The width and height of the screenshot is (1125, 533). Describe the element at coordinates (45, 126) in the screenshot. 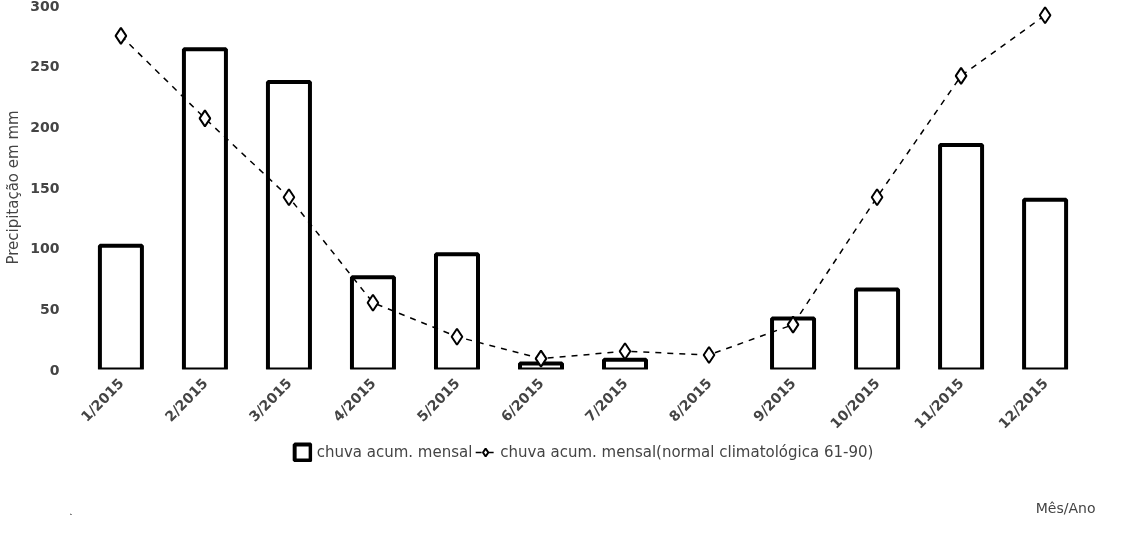

I see `y-tick-label: 200` at that location.